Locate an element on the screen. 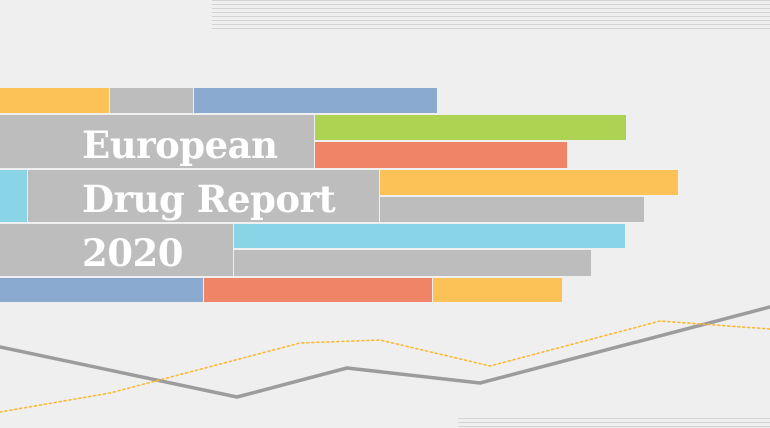  bar-cyan-row4 is located at coordinates (429, 236).